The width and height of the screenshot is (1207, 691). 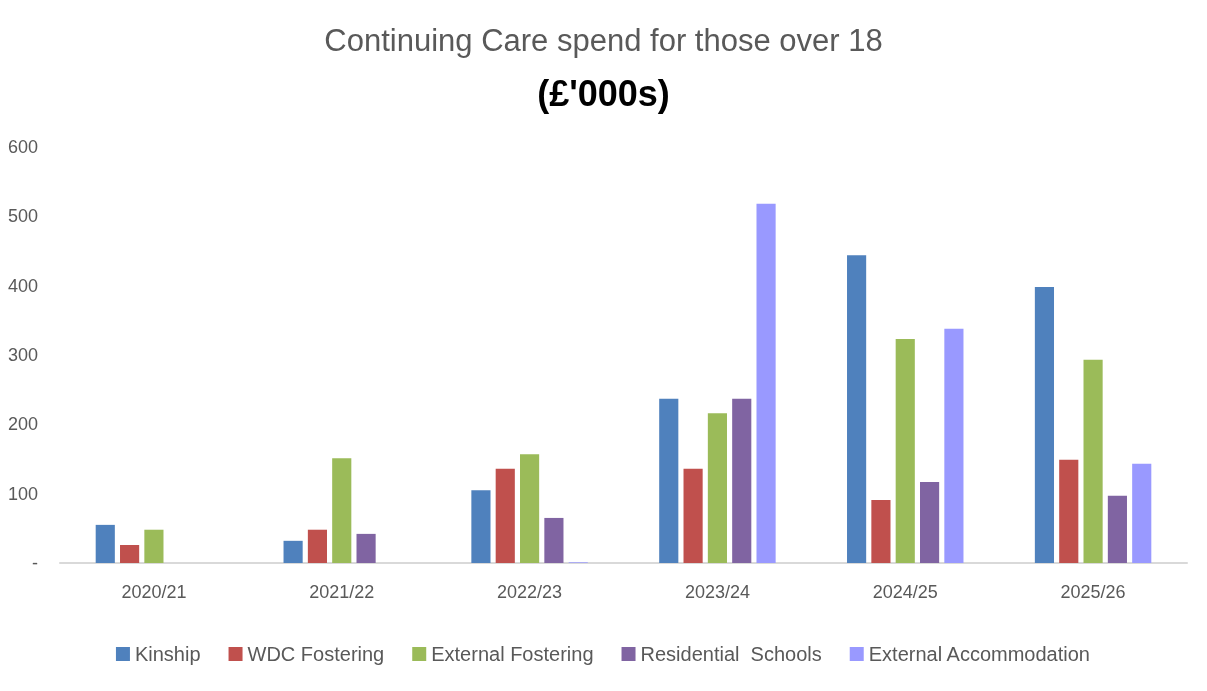 I want to click on x-tick-label: 2020/21, so click(x=154, y=592).